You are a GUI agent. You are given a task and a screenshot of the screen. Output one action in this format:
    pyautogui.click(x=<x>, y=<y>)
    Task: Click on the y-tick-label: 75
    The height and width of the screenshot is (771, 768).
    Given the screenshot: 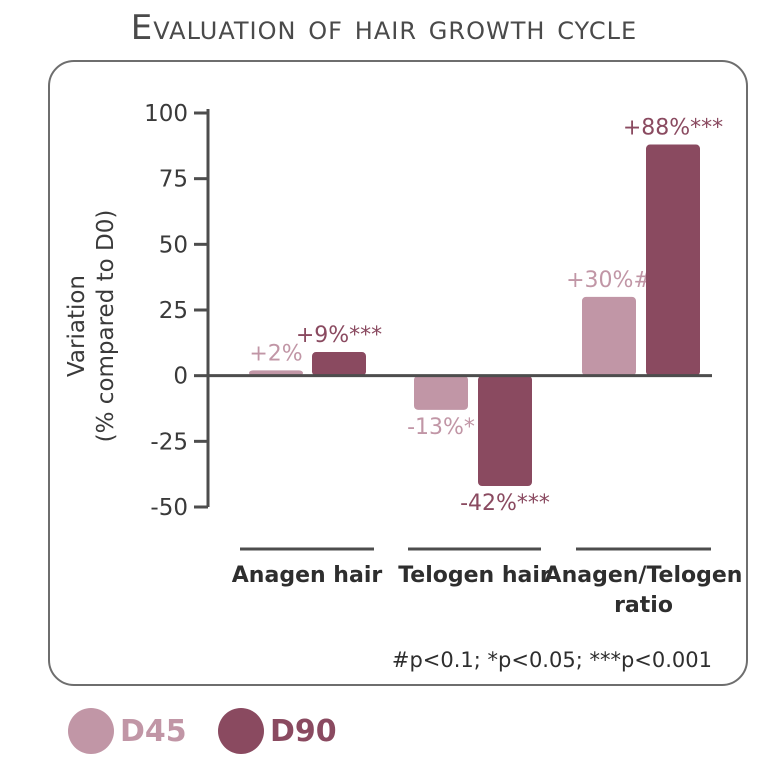 What is the action you would take?
    pyautogui.click(x=173, y=180)
    